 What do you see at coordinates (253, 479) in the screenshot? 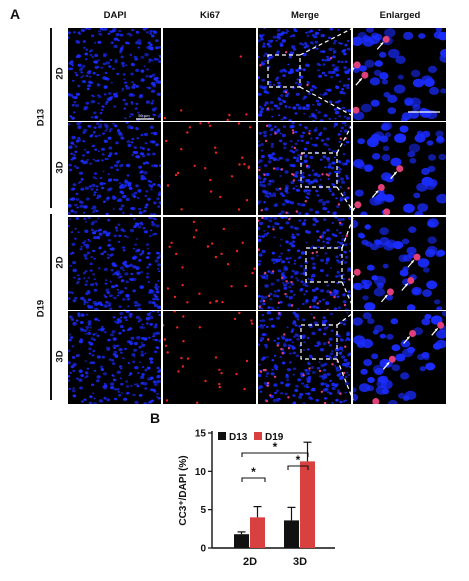
I see `significance-2d` at bounding box center [253, 479].